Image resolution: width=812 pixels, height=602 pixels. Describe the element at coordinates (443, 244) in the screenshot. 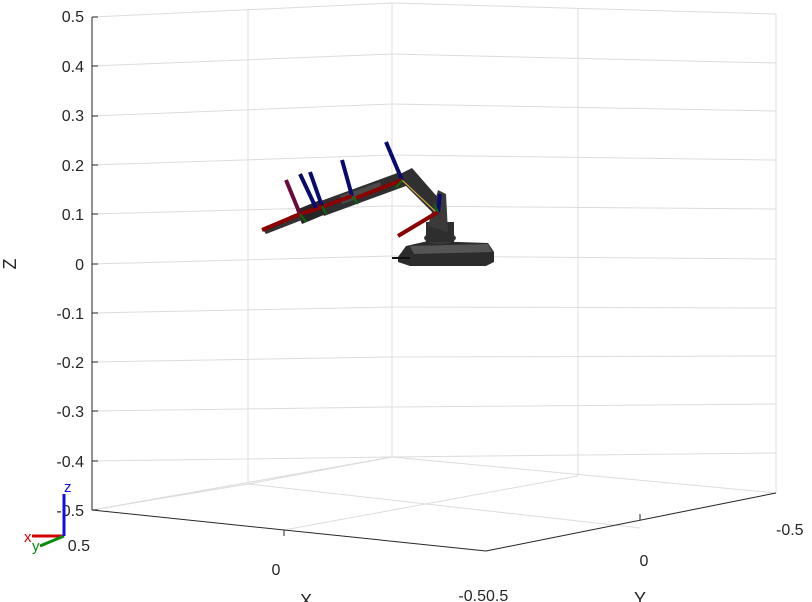

I see `robot-base` at that location.